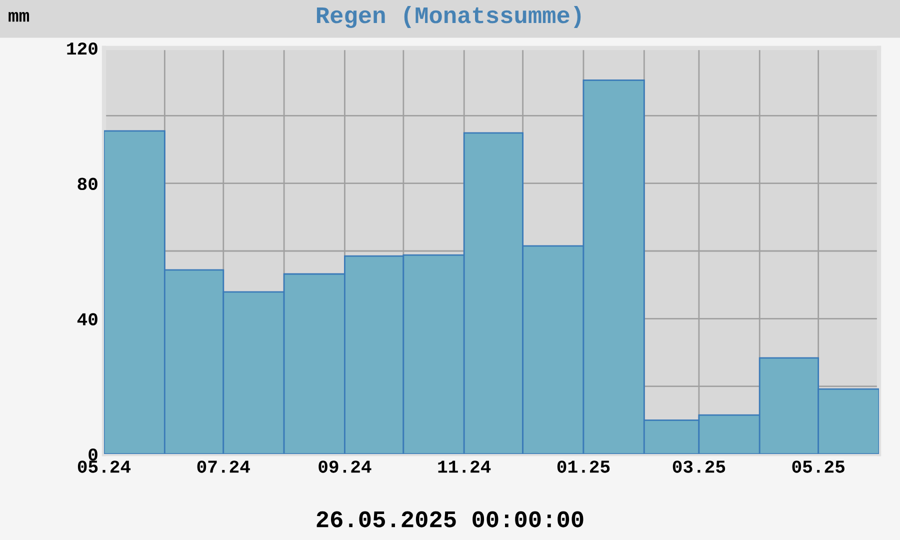 The width and height of the screenshot is (900, 540). I want to click on y-tick-label: 40, so click(87, 319).